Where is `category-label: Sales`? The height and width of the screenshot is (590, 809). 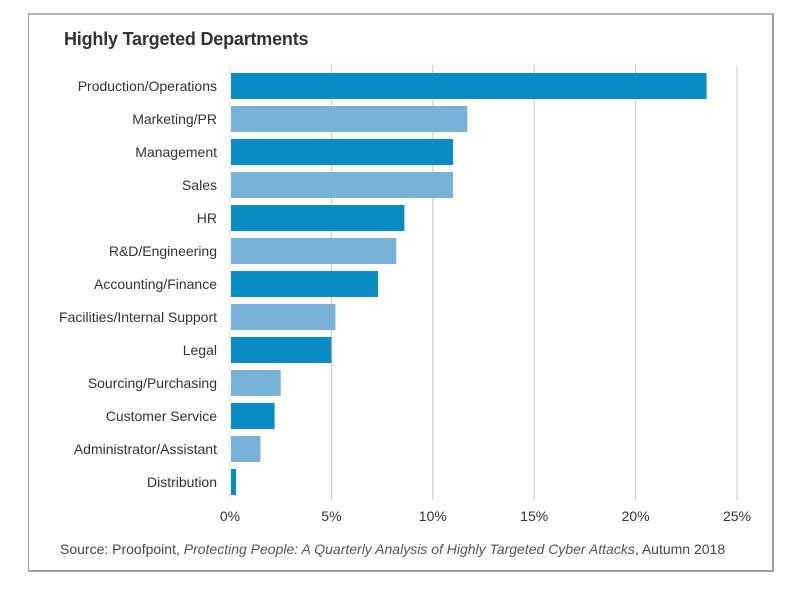
category-label: Sales is located at coordinates (199, 185).